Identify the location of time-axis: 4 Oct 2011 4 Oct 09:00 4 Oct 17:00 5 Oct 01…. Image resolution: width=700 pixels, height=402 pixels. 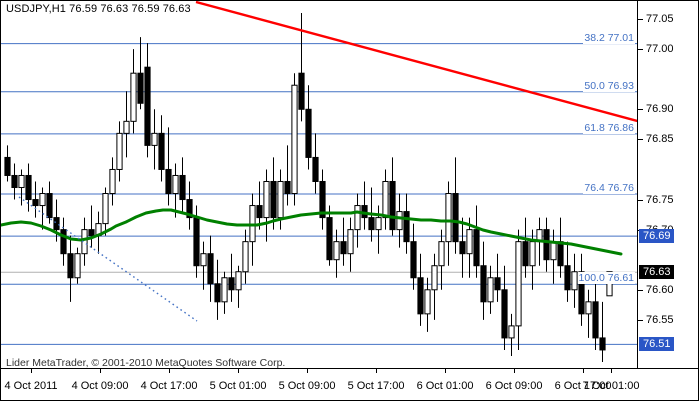
(350, 384).